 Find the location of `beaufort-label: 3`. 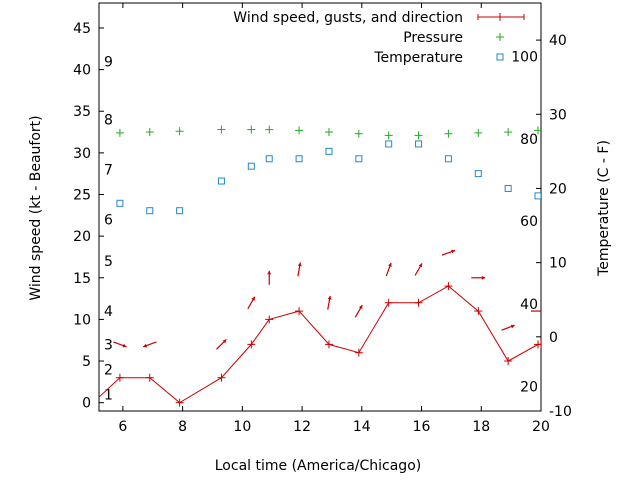

beaufort-label: 3 is located at coordinates (108, 345).